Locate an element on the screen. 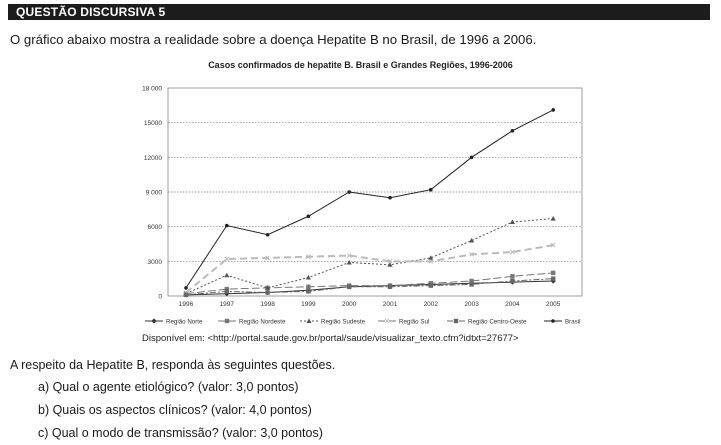 The width and height of the screenshot is (721, 445). y-tick-label: 0 is located at coordinates (160, 297).